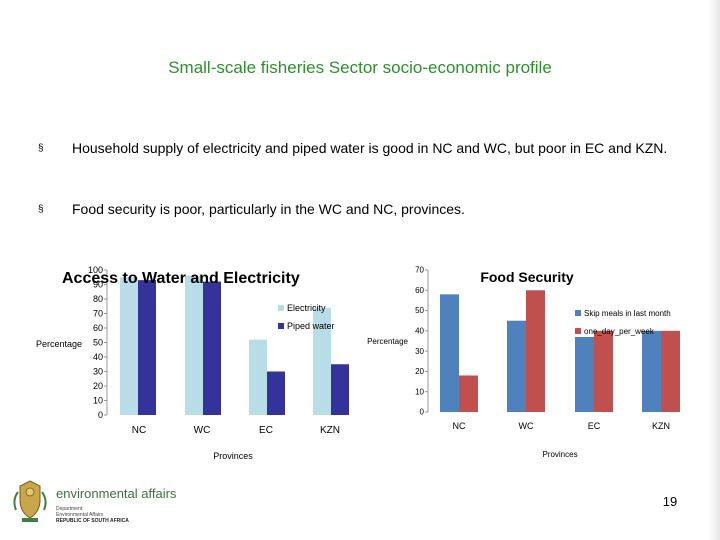  What do you see at coordinates (70, 509) in the screenshot?
I see `logo-department-label: Department:` at bounding box center [70, 509].